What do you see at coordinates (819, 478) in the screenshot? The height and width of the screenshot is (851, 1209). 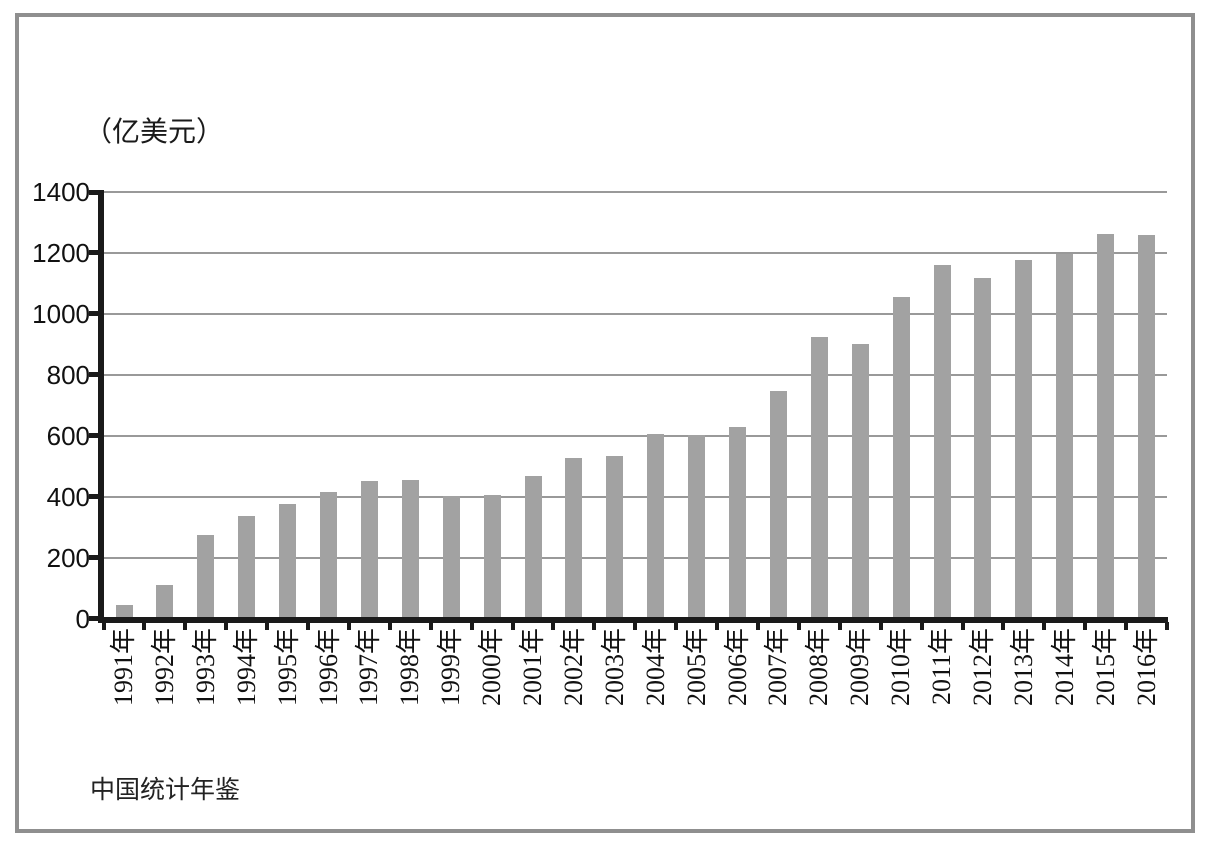 I see `bar-2008年` at bounding box center [819, 478].